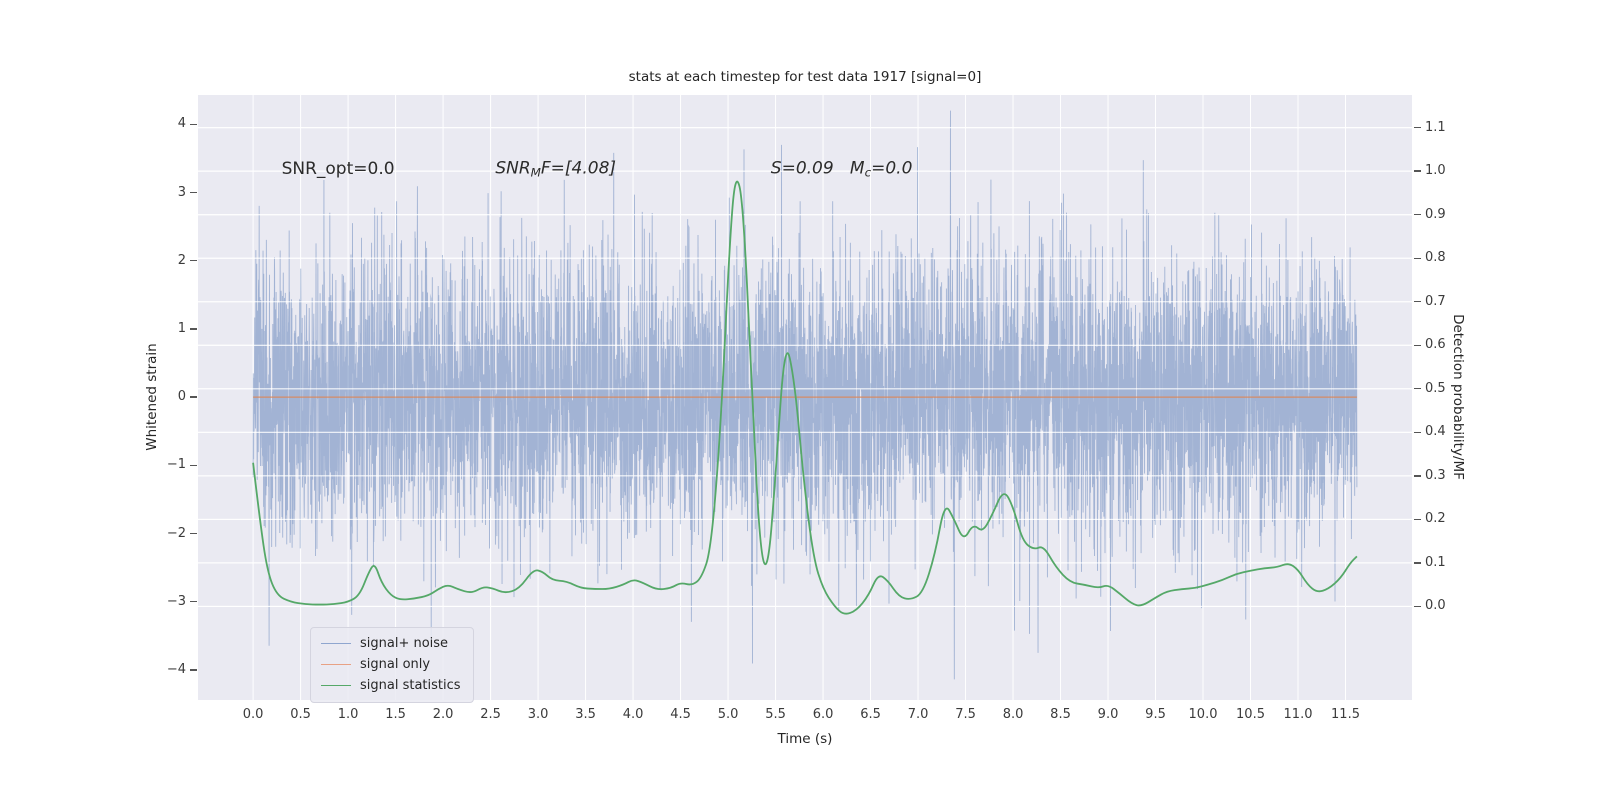  Describe the element at coordinates (181, 328) in the screenshot. I see `y-left-tick-label: 1` at that location.